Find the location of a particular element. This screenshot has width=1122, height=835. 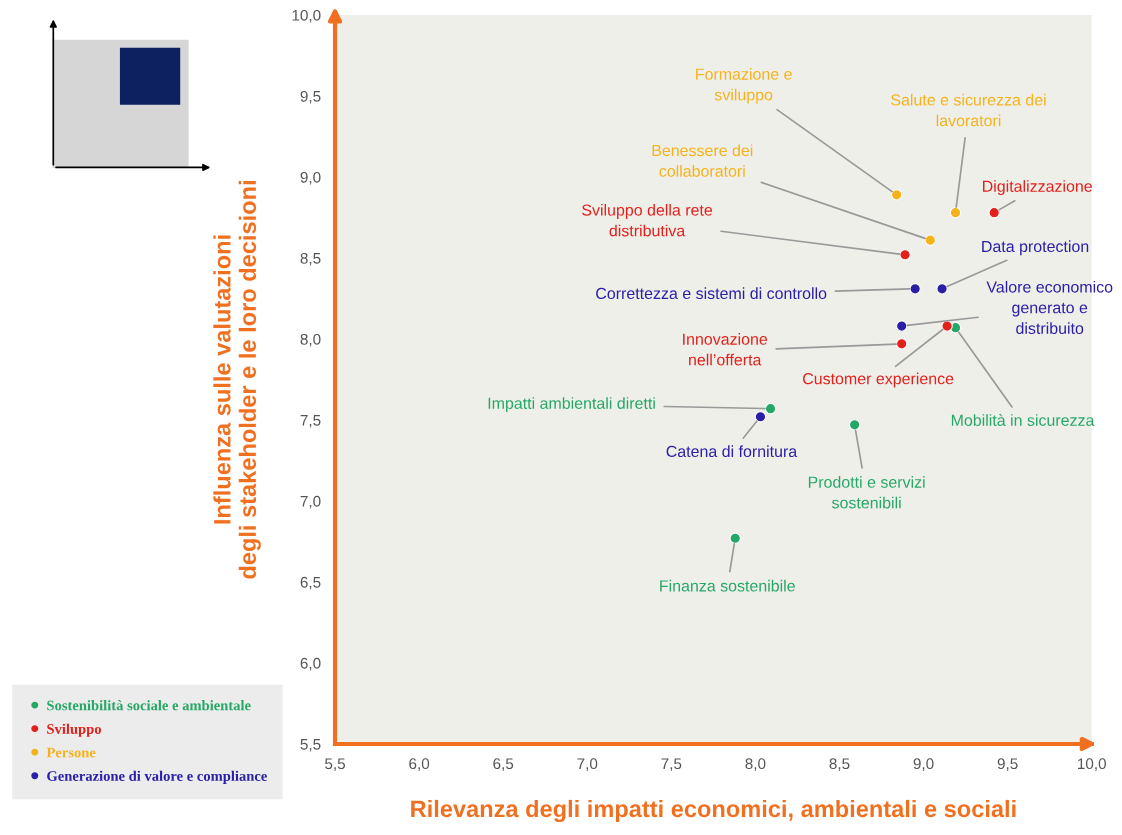

x-axis-title: Rilevanza degli impatti economici, ambientali e sociali is located at coordinates (713, 811).